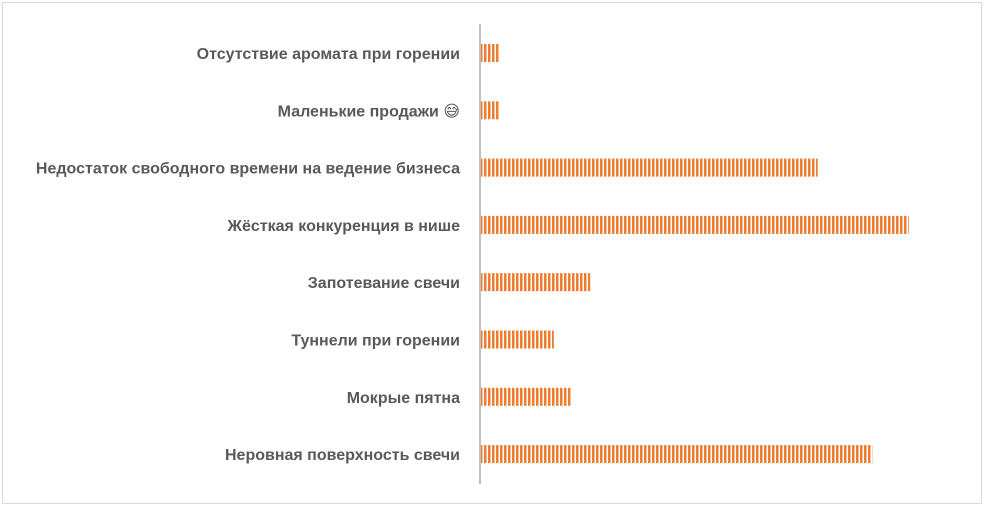 This screenshot has width=986, height=508. Describe the element at coordinates (328, 54) in the screenshot. I see `category-label-0: Отсутствие аромата при горении` at that location.